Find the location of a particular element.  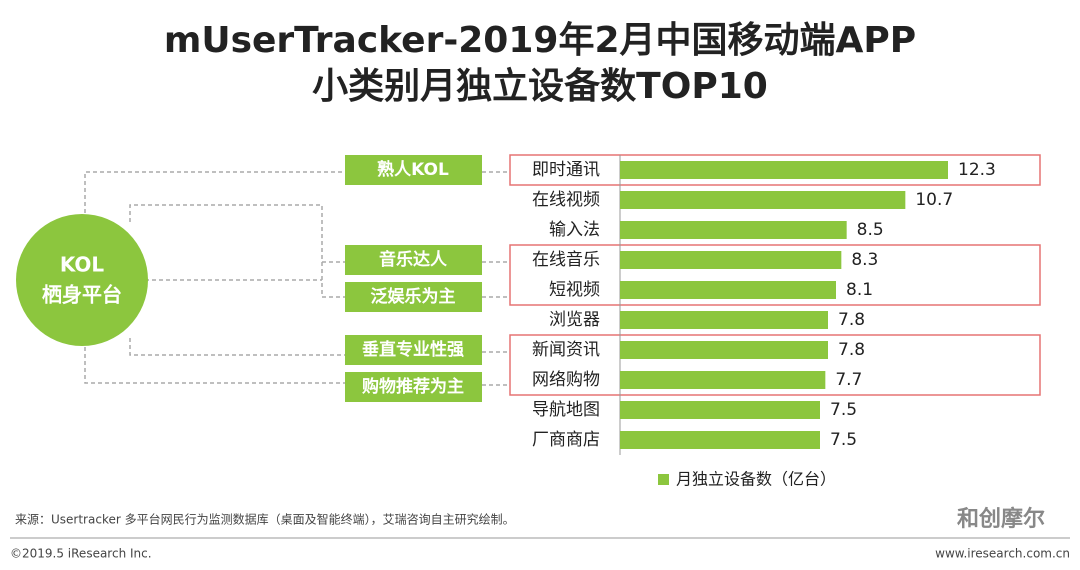

category-label: 在线音乐 is located at coordinates (566, 260).